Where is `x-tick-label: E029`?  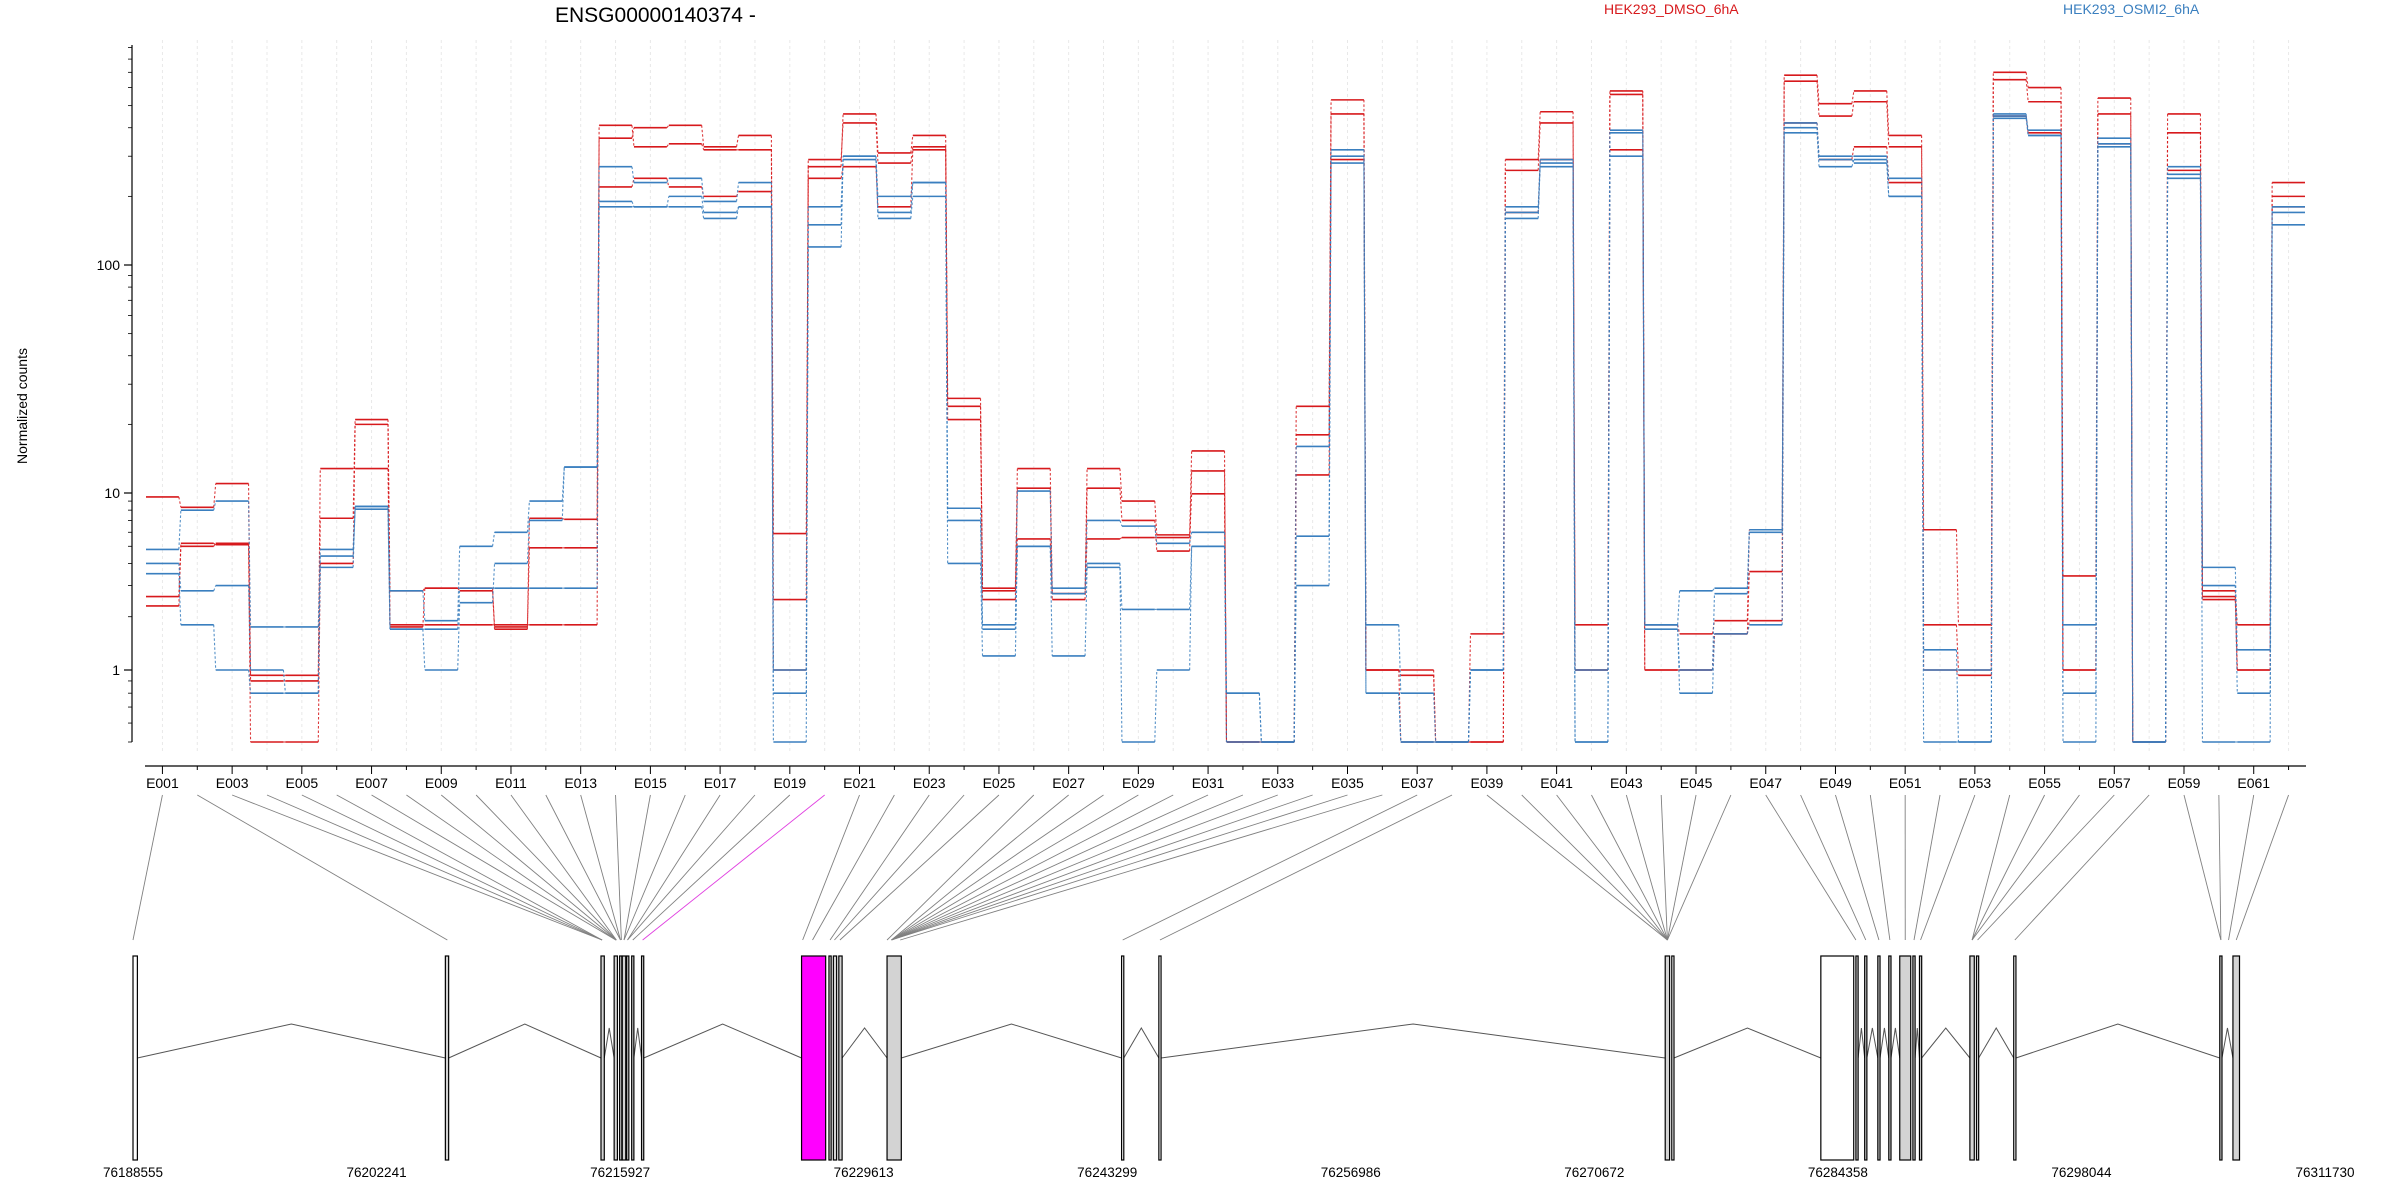 x-tick-label: E029 is located at coordinates (1138, 783).